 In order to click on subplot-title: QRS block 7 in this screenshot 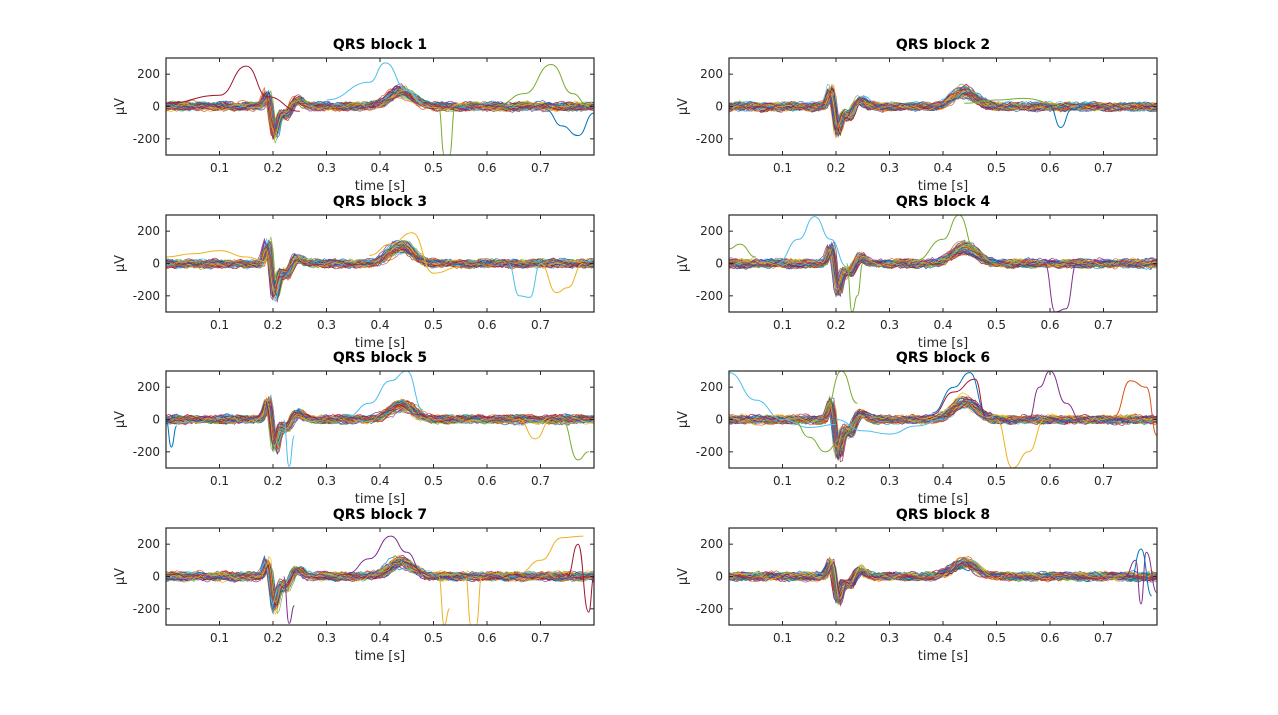, I will do `click(380, 515)`.